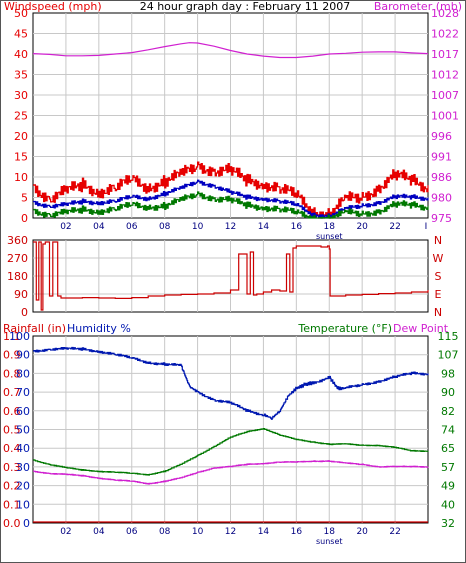 This screenshot has height=563, width=466. Describe the element at coordinates (12, 373) in the screenshot. I see `rain-tick-label: 0.8` at that location.